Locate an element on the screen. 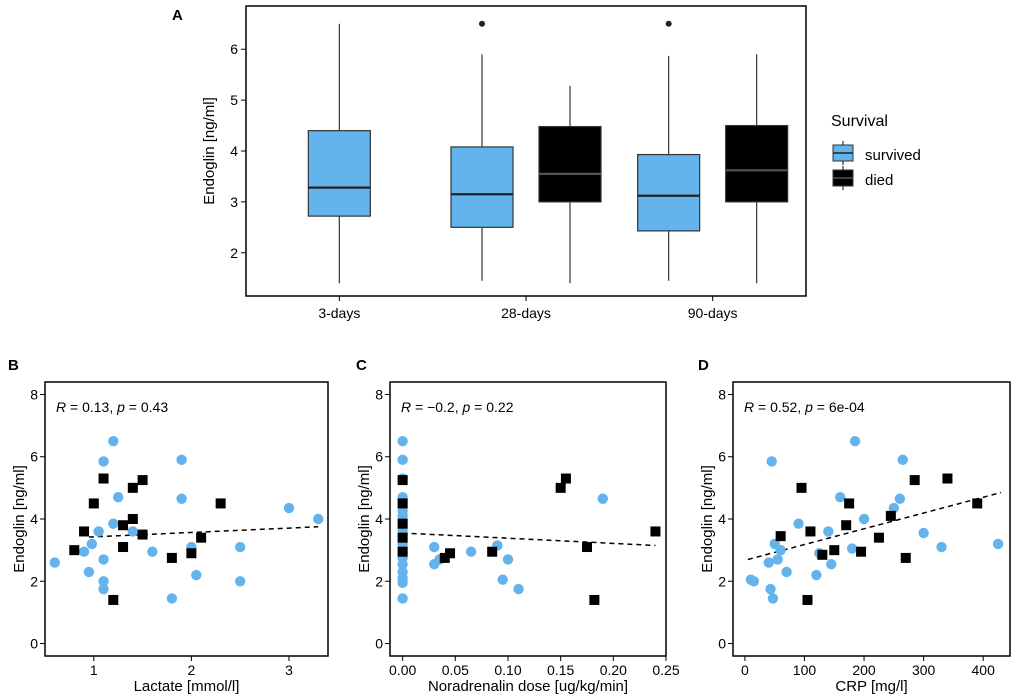  points-b is located at coordinates (186, 520).